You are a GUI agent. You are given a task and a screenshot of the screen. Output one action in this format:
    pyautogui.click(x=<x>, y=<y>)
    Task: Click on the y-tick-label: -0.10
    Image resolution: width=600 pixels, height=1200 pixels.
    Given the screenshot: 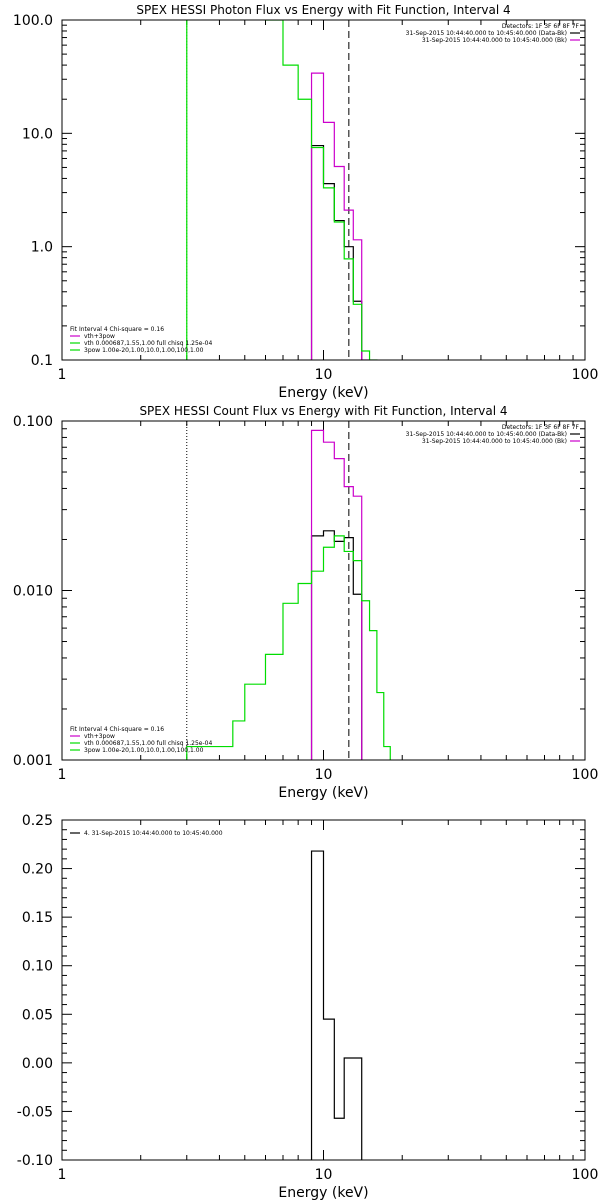 What is the action you would take?
    pyautogui.click(x=35, y=1161)
    